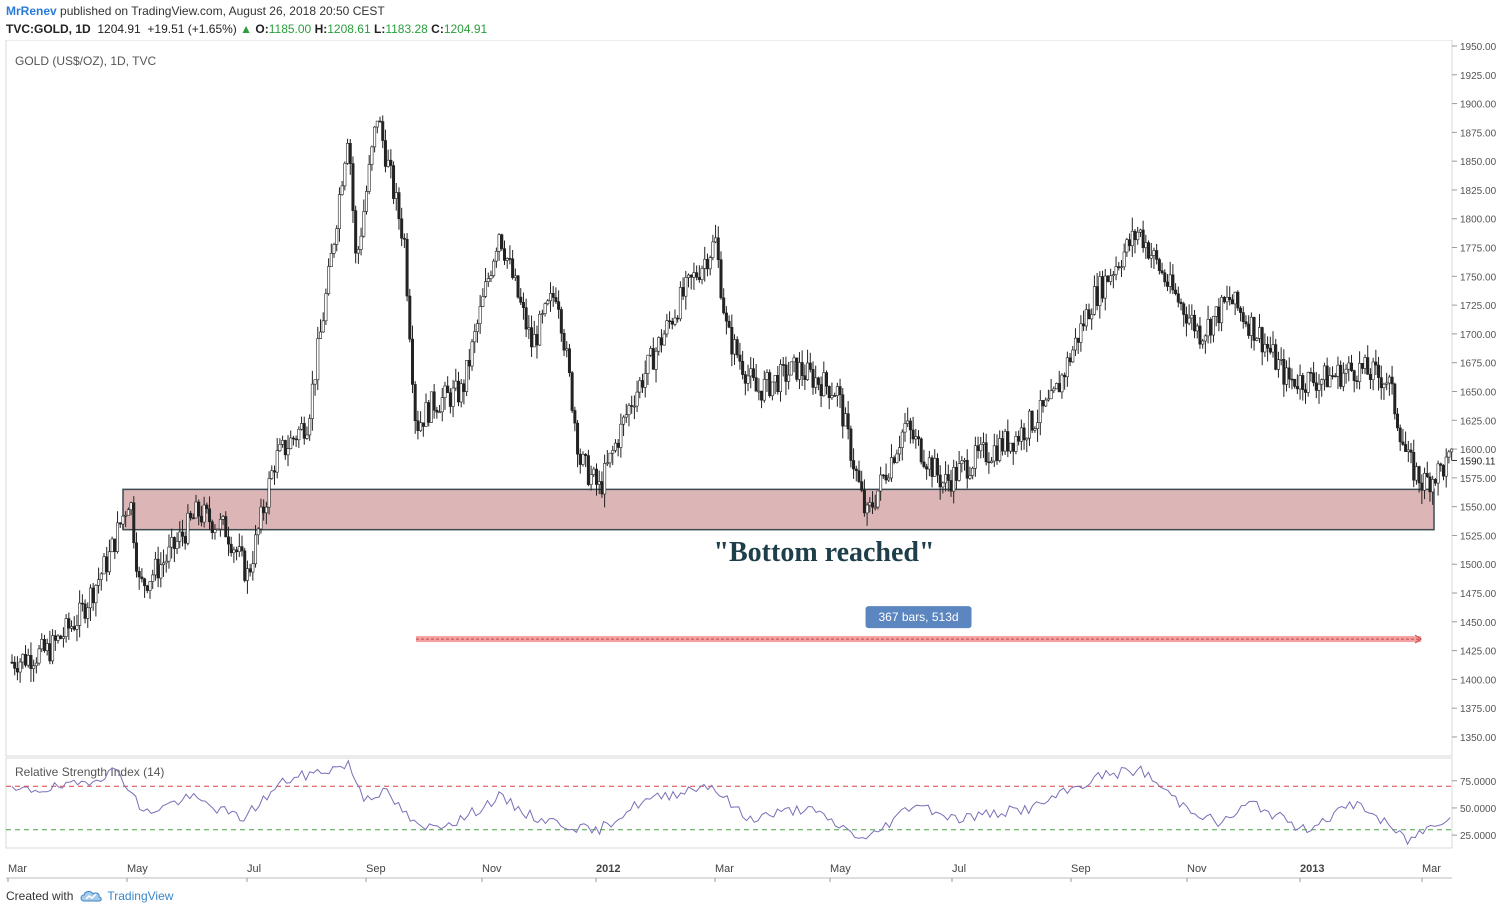 Image resolution: width=1510 pixels, height=915 pixels. What do you see at coordinates (126, 896) in the screenshot?
I see `tradingview-link: TradingView` at bounding box center [126, 896].